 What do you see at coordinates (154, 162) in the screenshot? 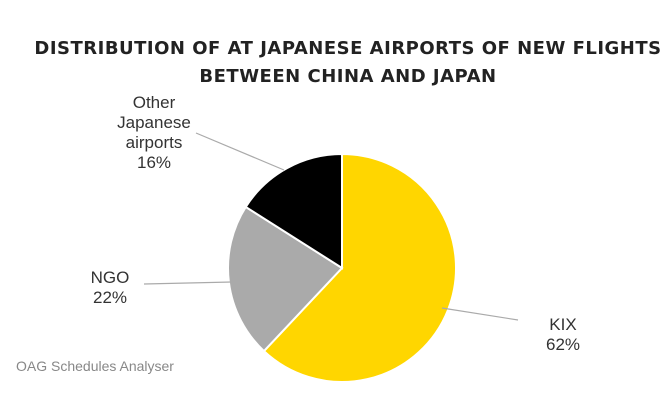
I see `slice-pct-other: 16%` at bounding box center [154, 162].